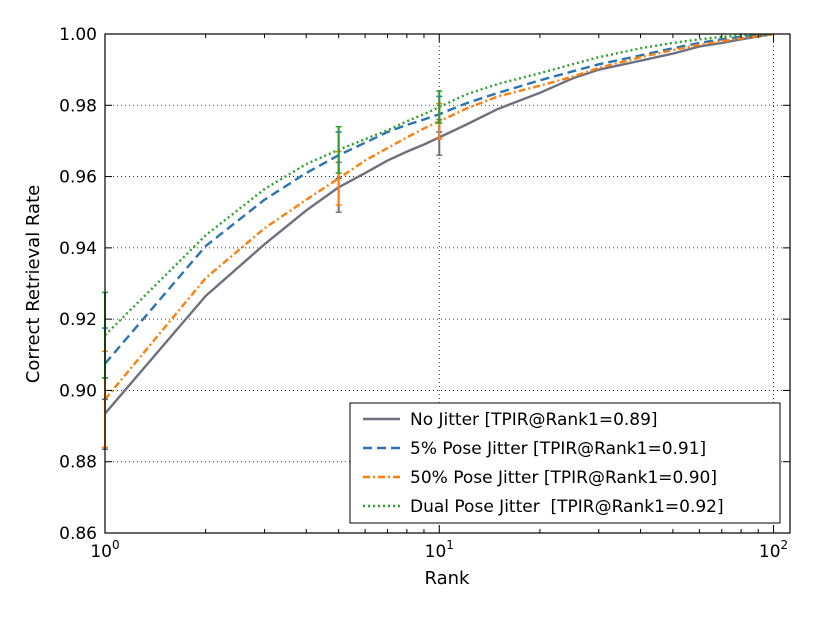 The image size is (814, 618). I want to click on y-tick-label: 0.86, so click(78, 534).